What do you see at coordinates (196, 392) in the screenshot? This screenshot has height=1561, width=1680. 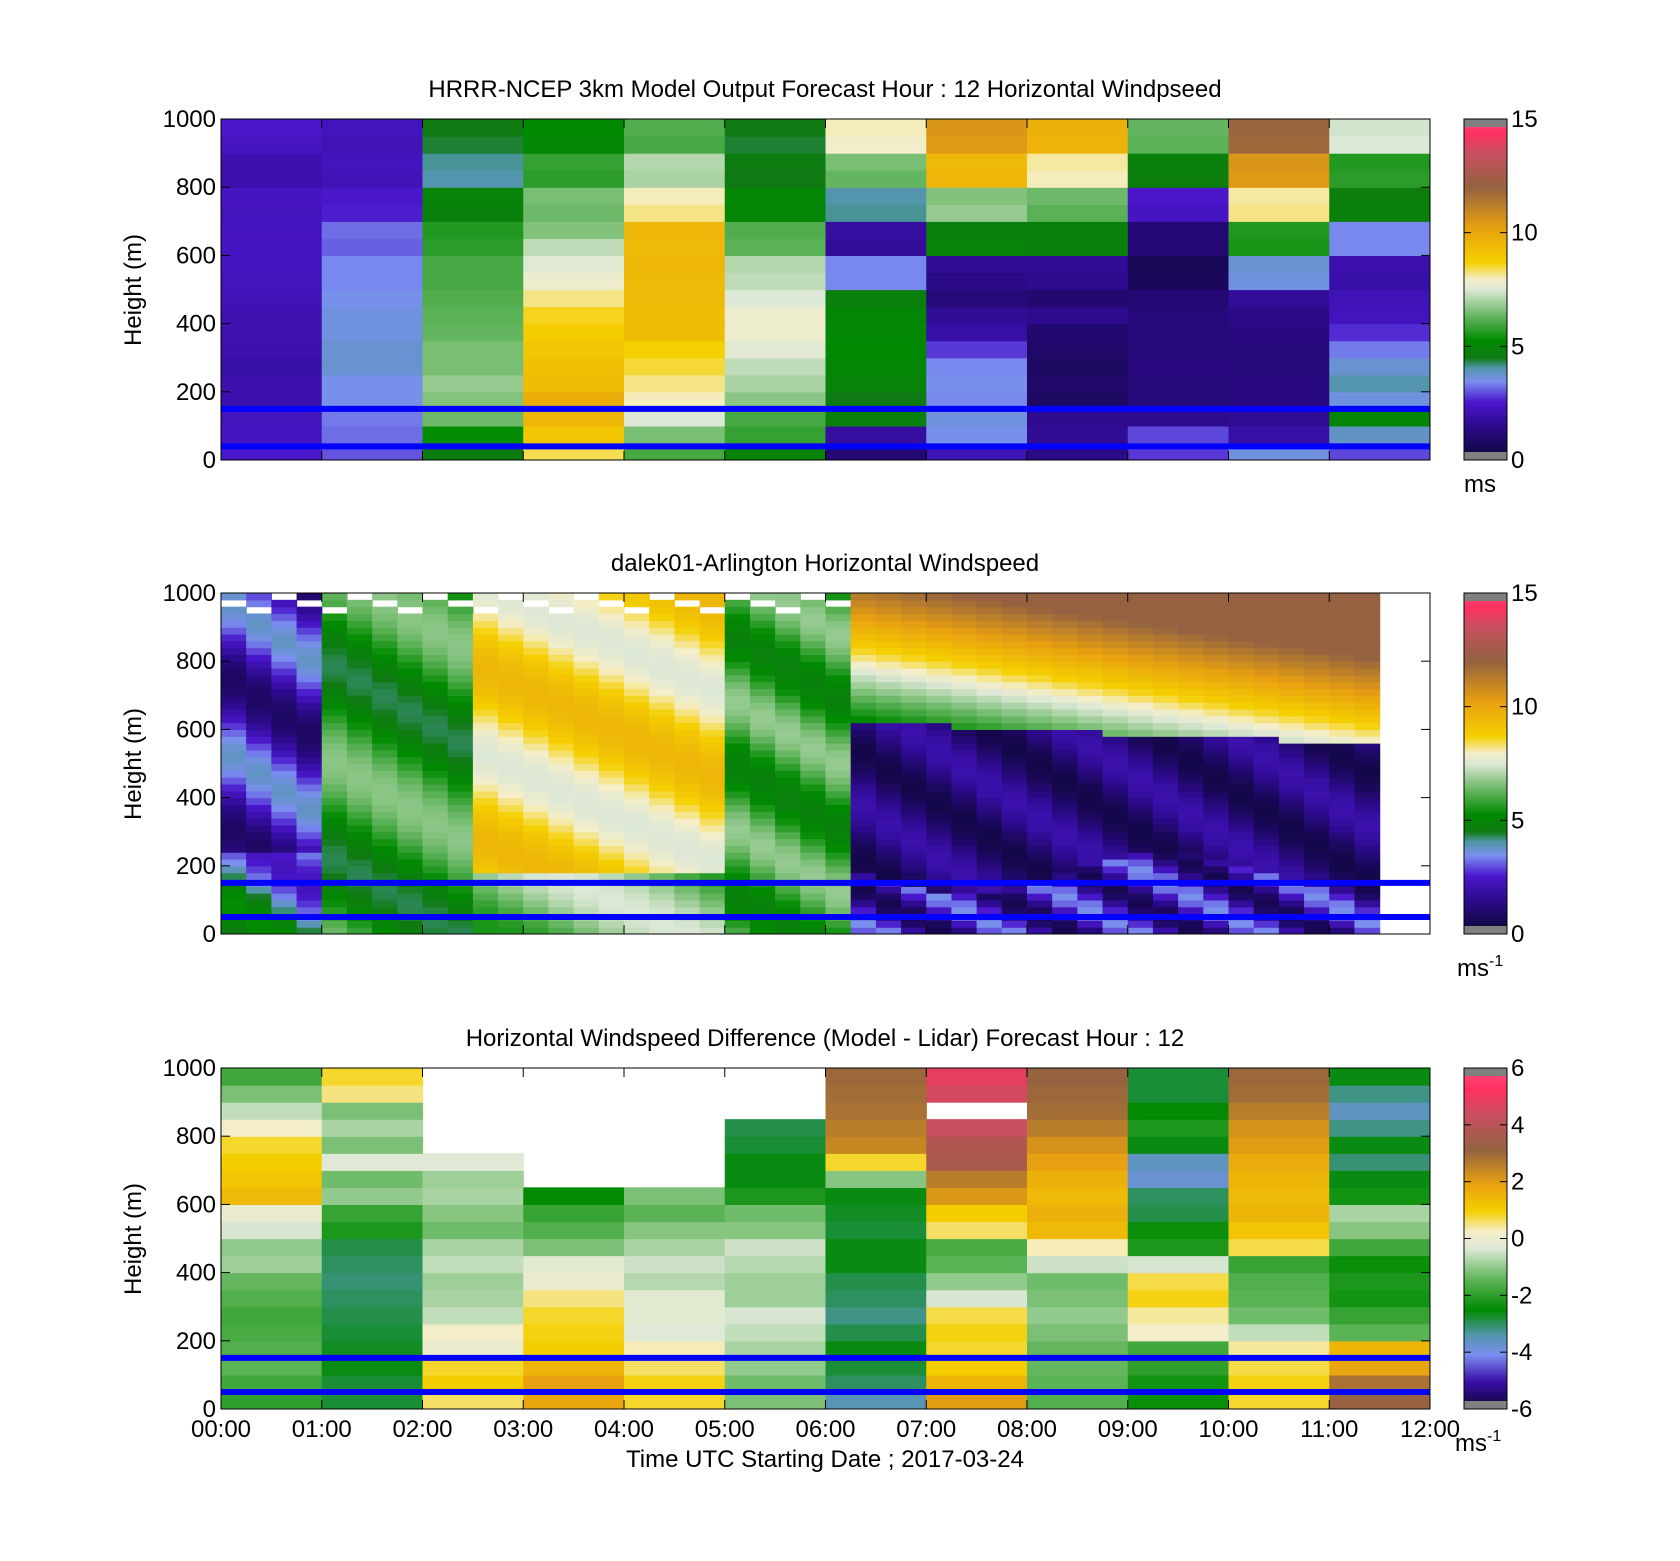 I see `y-tick-label: 200` at bounding box center [196, 392].